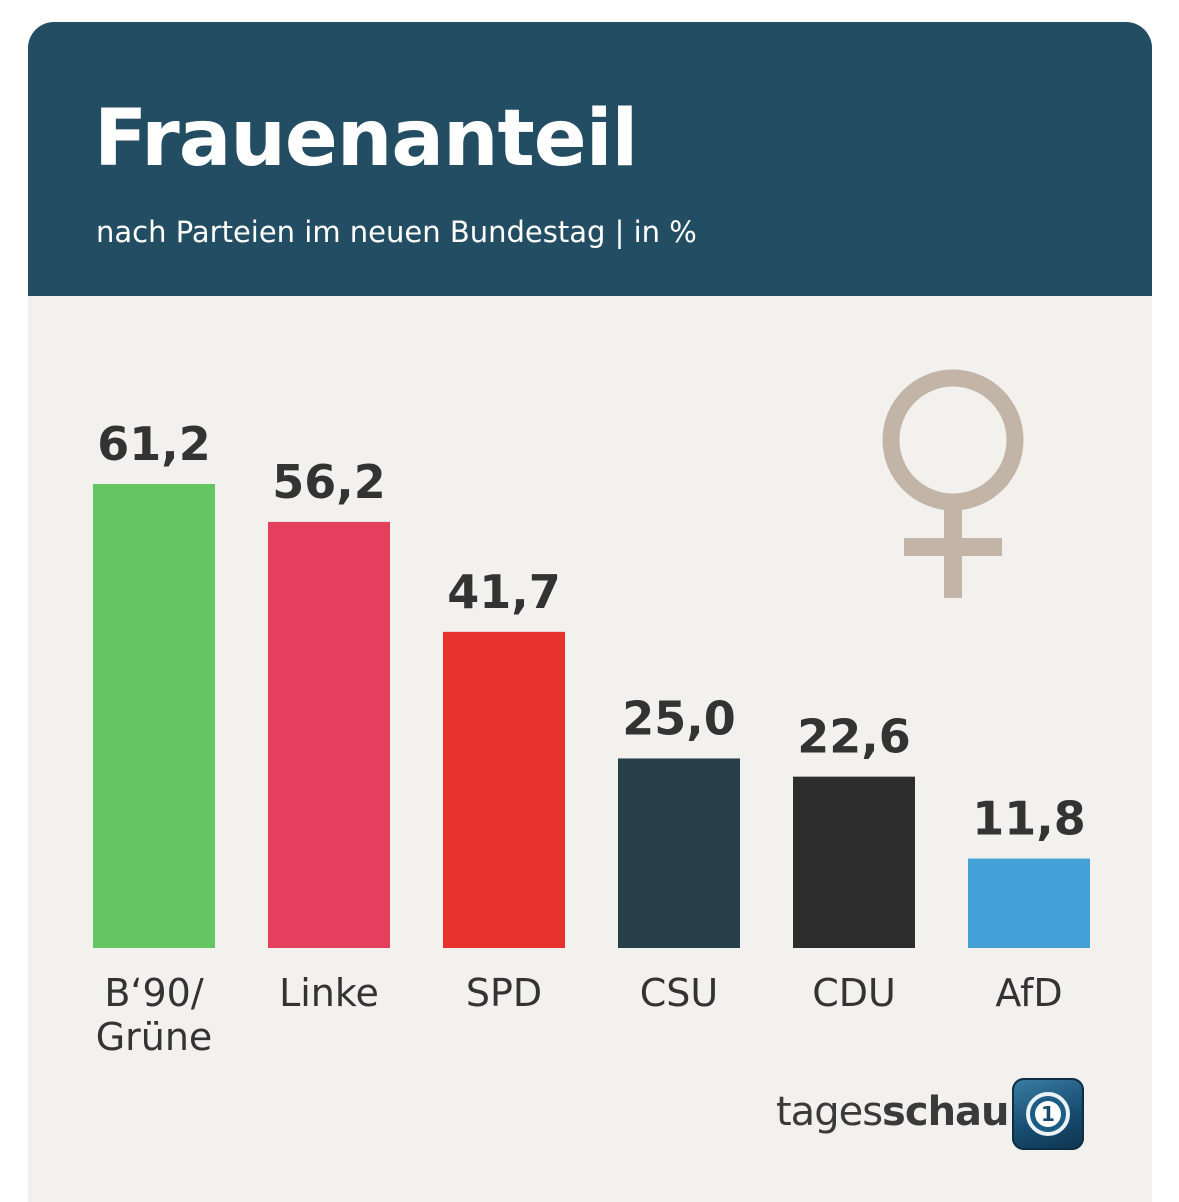  Describe the element at coordinates (854, 993) in the screenshot. I see `category-label-4: CDU` at that location.